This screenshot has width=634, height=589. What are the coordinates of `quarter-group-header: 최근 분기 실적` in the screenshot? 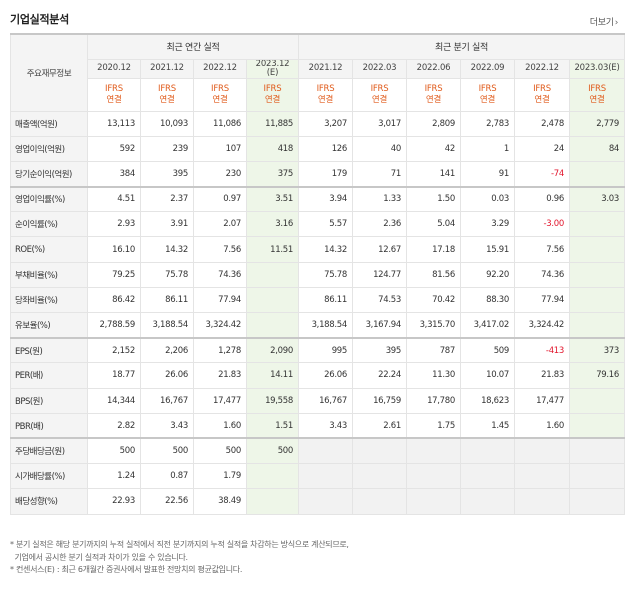 It's located at (462, 46).